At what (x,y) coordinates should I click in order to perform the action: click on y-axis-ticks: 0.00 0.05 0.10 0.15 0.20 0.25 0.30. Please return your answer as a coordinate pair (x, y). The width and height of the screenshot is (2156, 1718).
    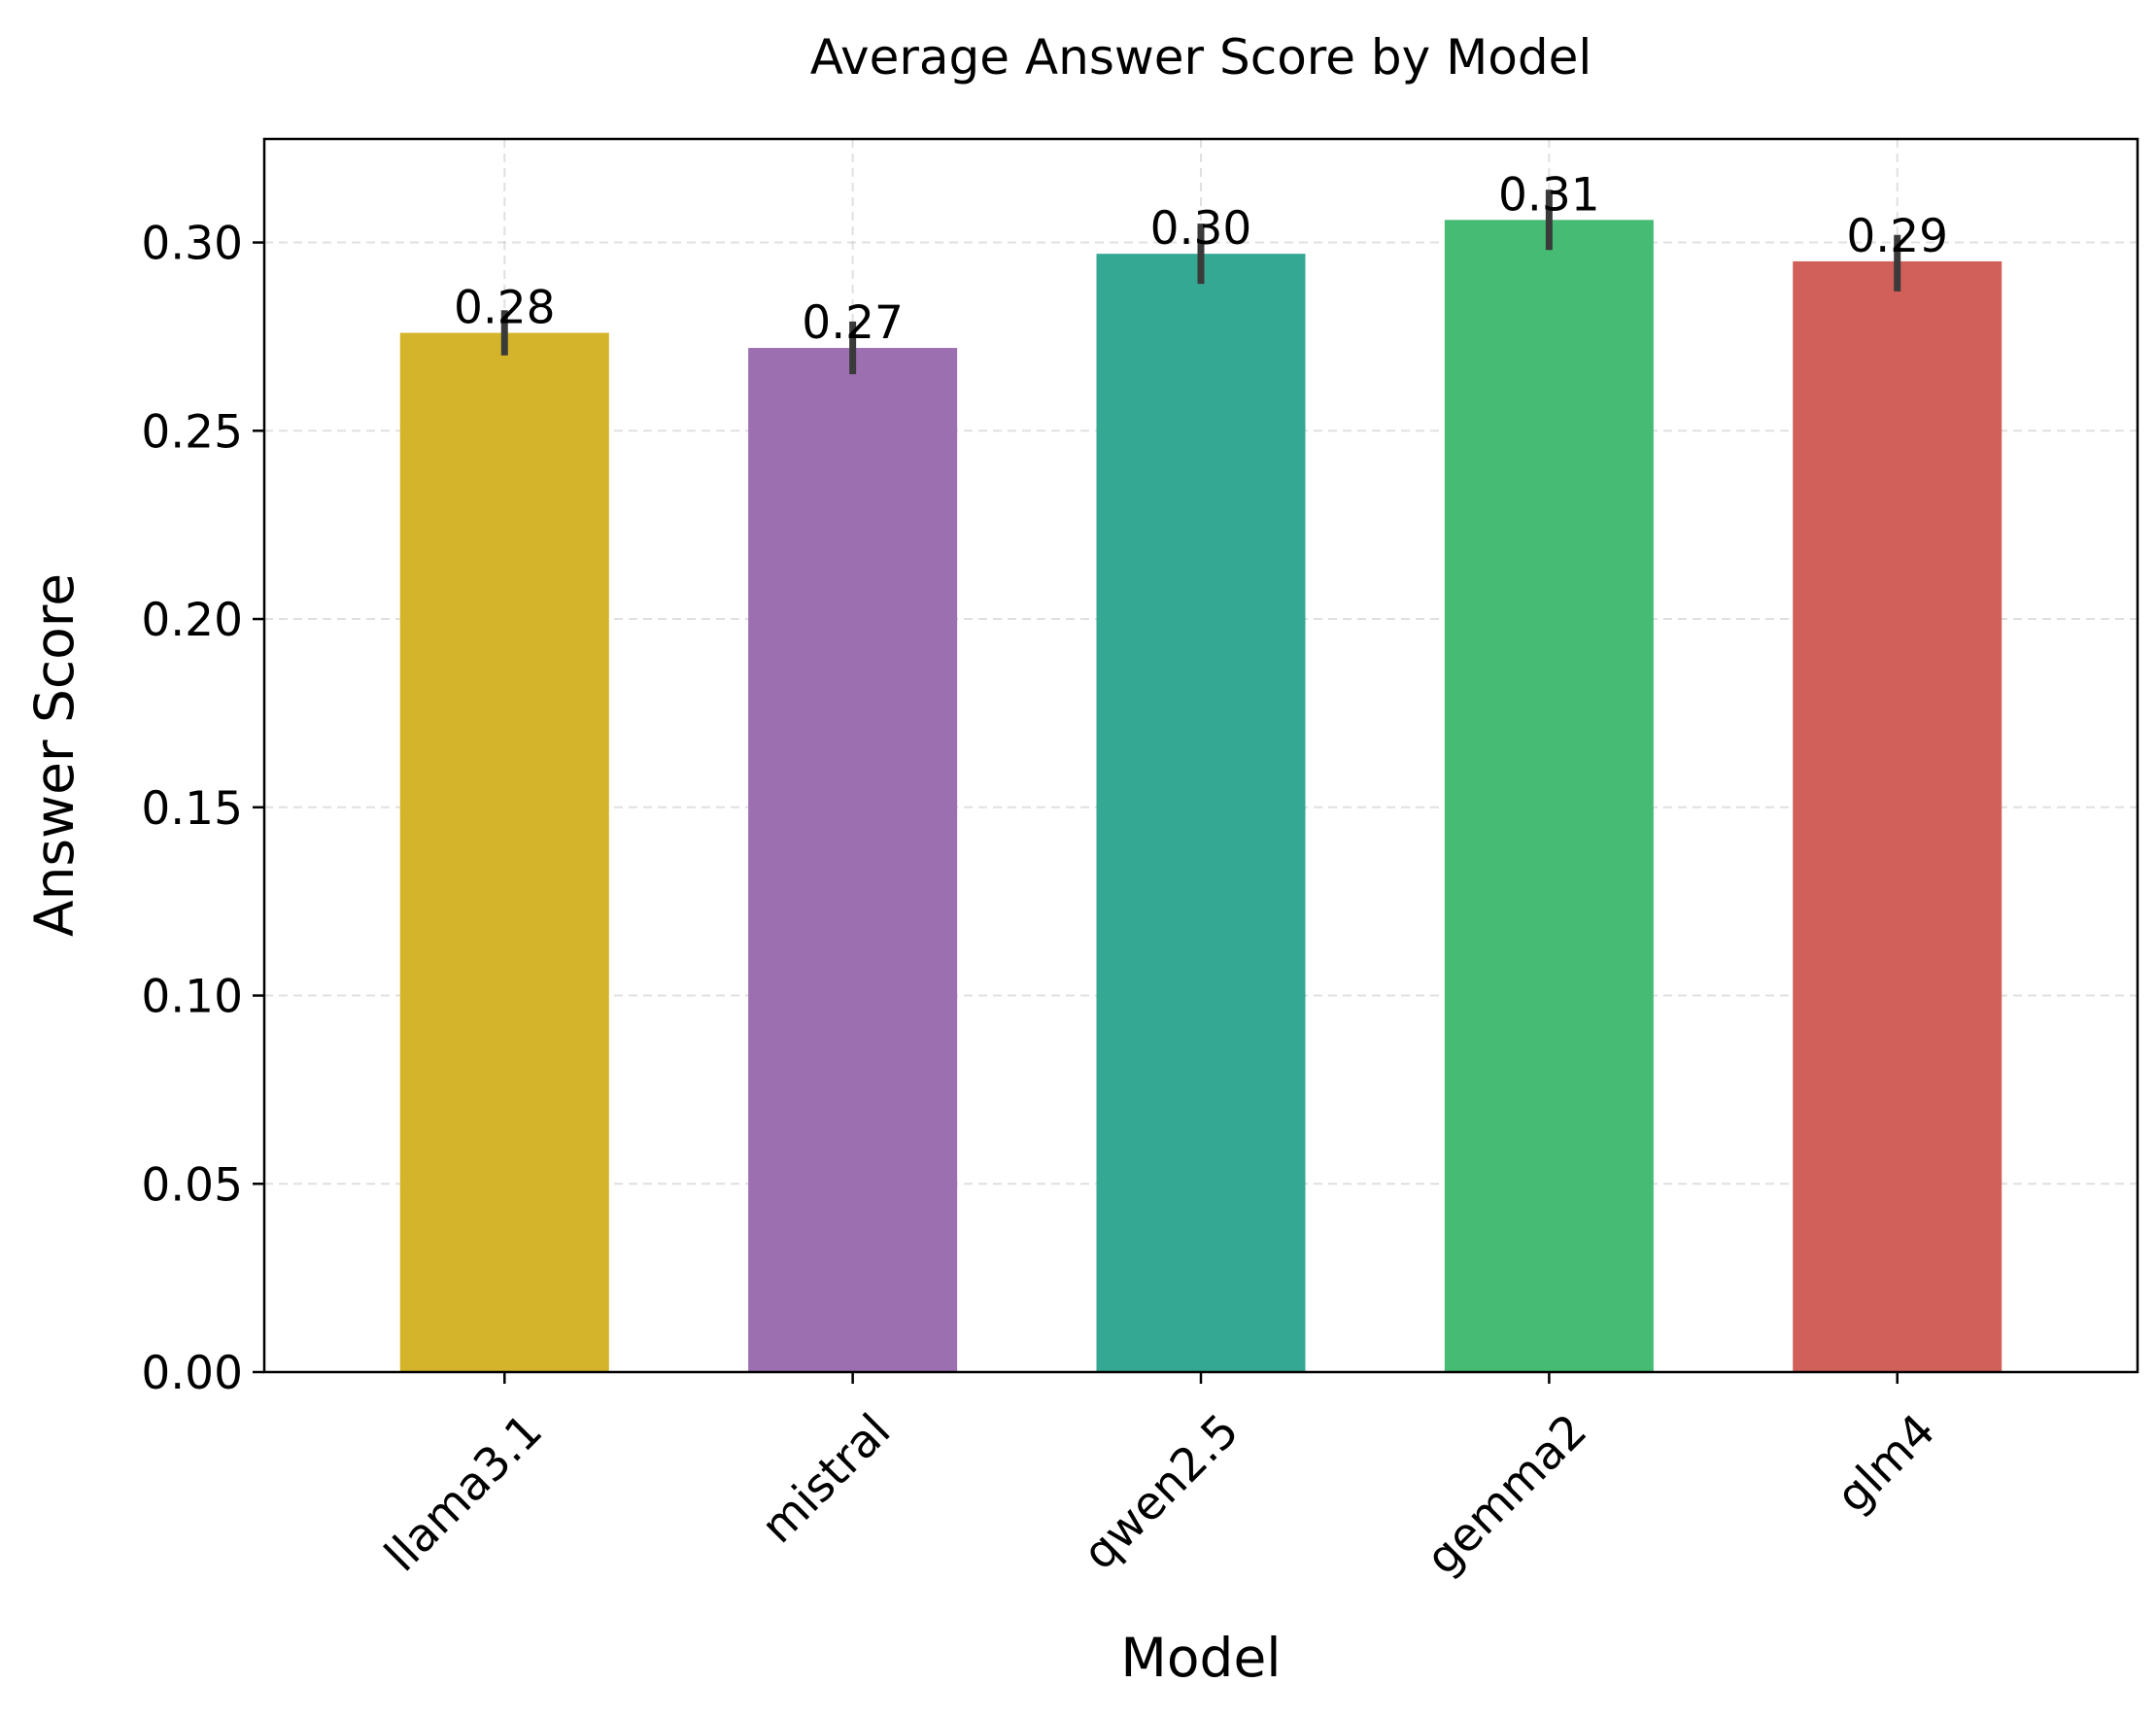
    Looking at the image, I should click on (202, 809).